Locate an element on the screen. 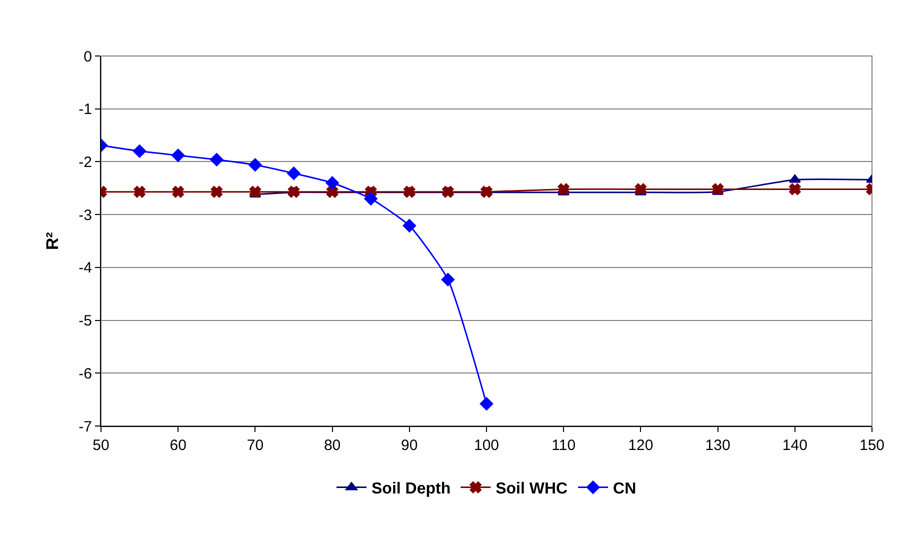 Image resolution: width=912 pixels, height=560 pixels. y-tick-label: -1 is located at coordinates (85, 109).